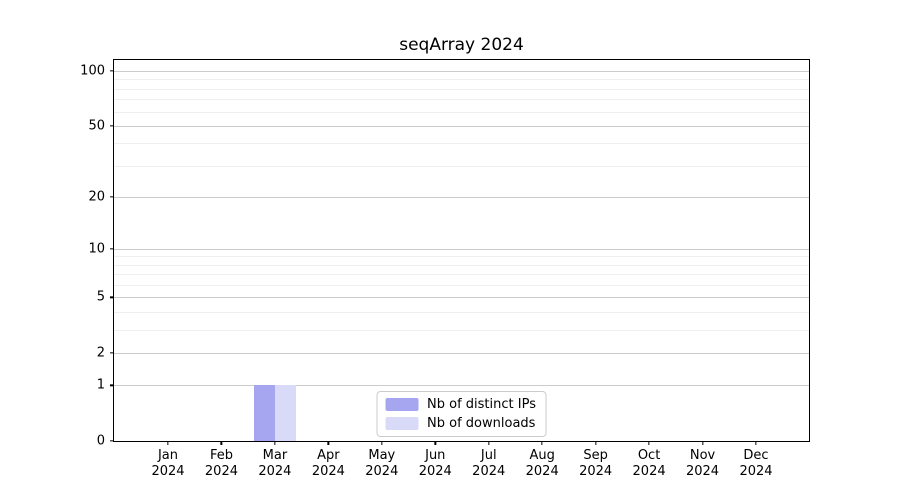  I want to click on x-tick-label: Sep 2024, so click(596, 464).